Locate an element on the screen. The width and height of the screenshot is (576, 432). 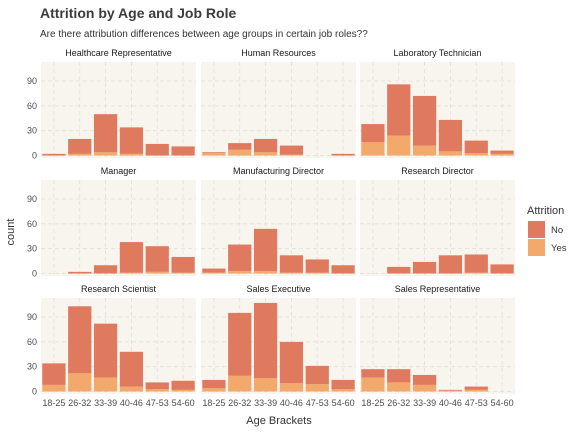
facet-panel-human-resources: Human Resources is located at coordinates (278, 103).